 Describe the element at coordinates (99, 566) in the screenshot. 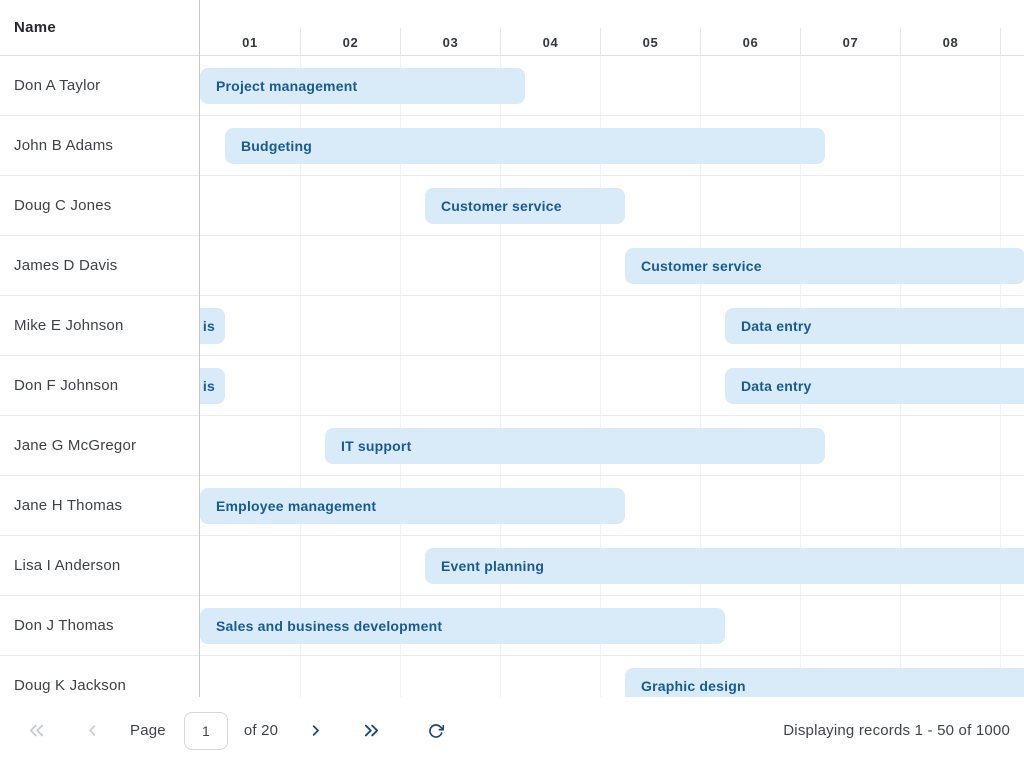

I see `name-row: Lisa I Anderson` at that location.